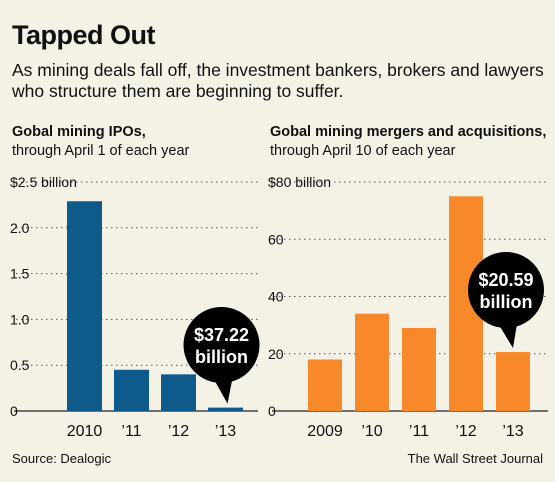  Describe the element at coordinates (84, 35) in the screenshot. I see `page-title: Tapped Out` at that location.